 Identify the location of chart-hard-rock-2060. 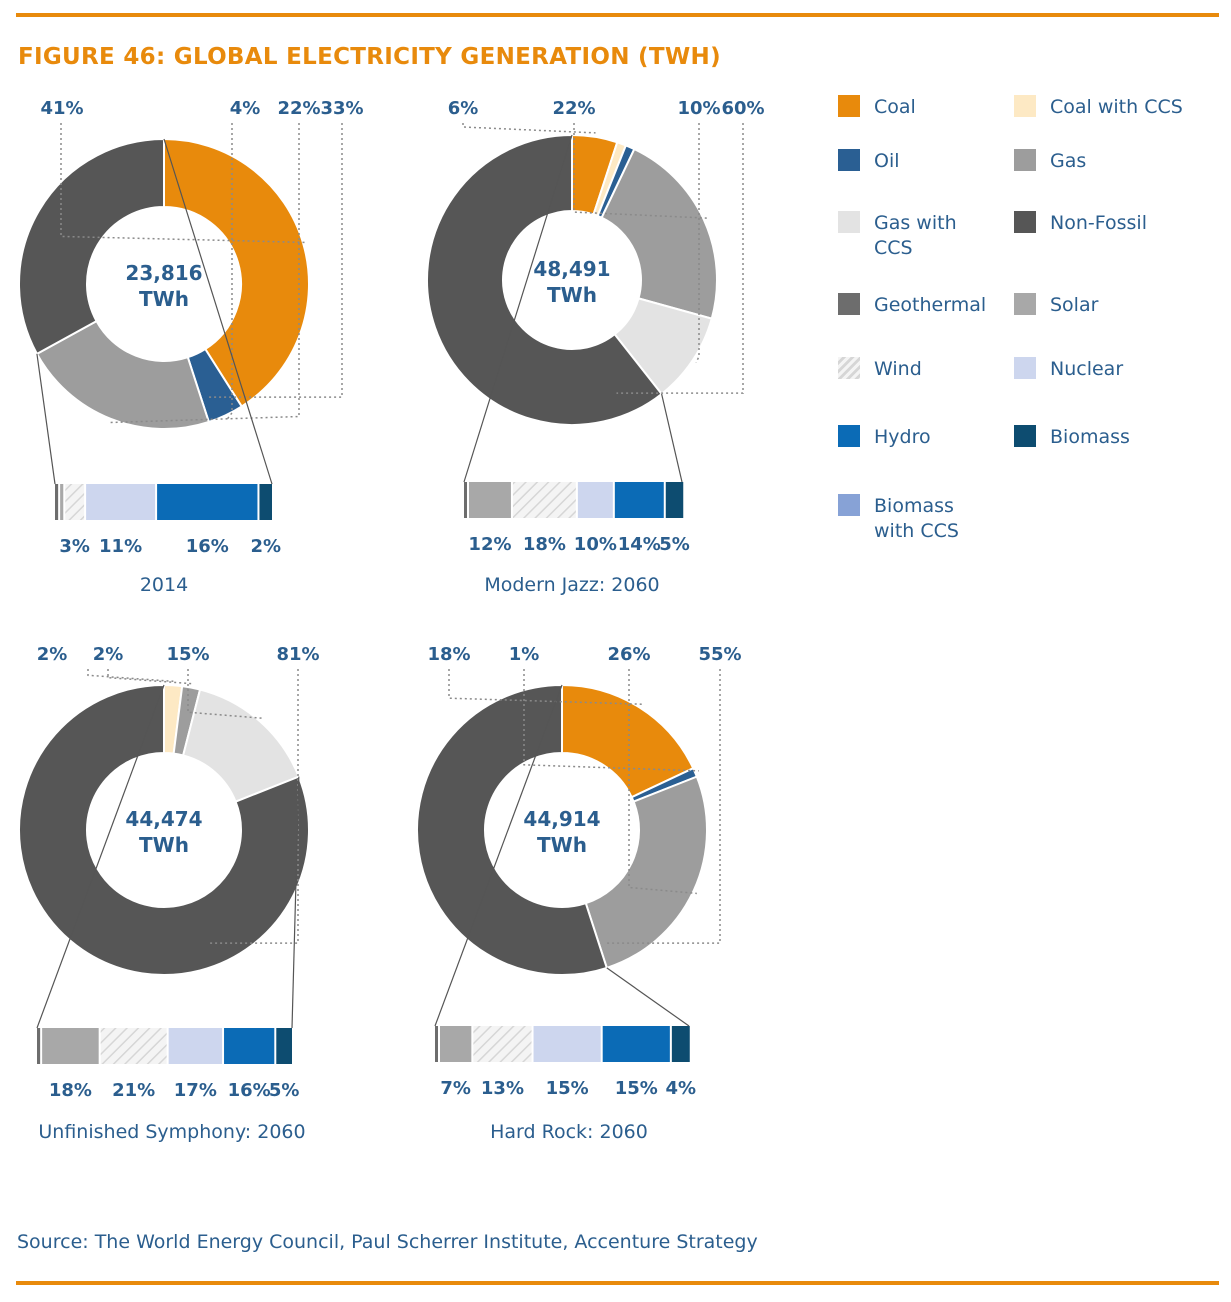
(568, 865).